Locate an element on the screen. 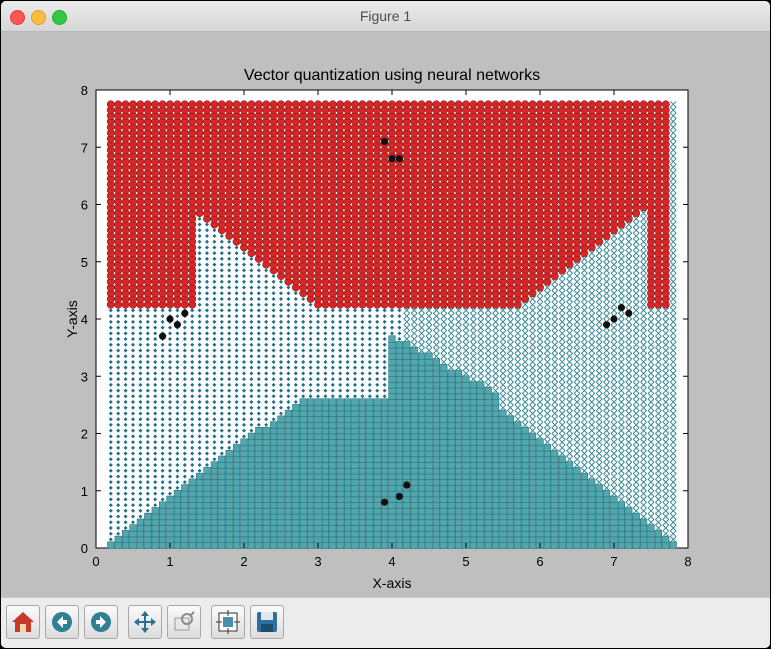 The image size is (771, 649). close-button is located at coordinates (17, 17).